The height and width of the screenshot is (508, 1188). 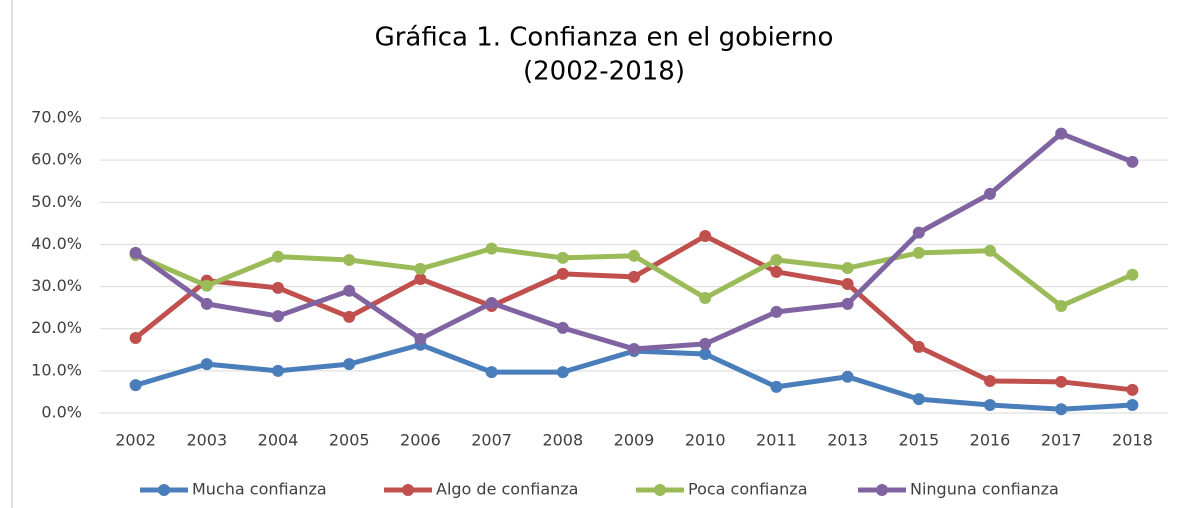 What do you see at coordinates (278, 440) in the screenshot?
I see `x-tick-label: 2004` at bounding box center [278, 440].